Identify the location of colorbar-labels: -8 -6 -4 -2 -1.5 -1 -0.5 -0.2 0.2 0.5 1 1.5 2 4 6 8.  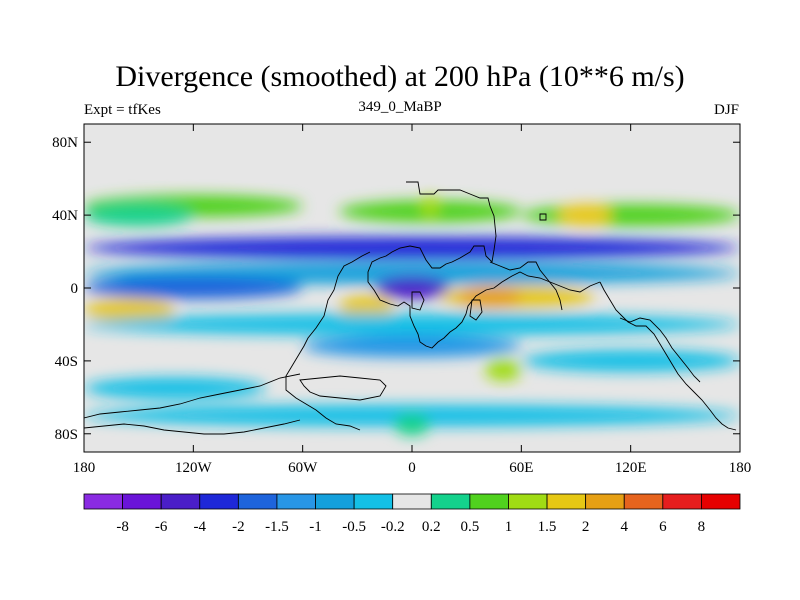
(410, 527).